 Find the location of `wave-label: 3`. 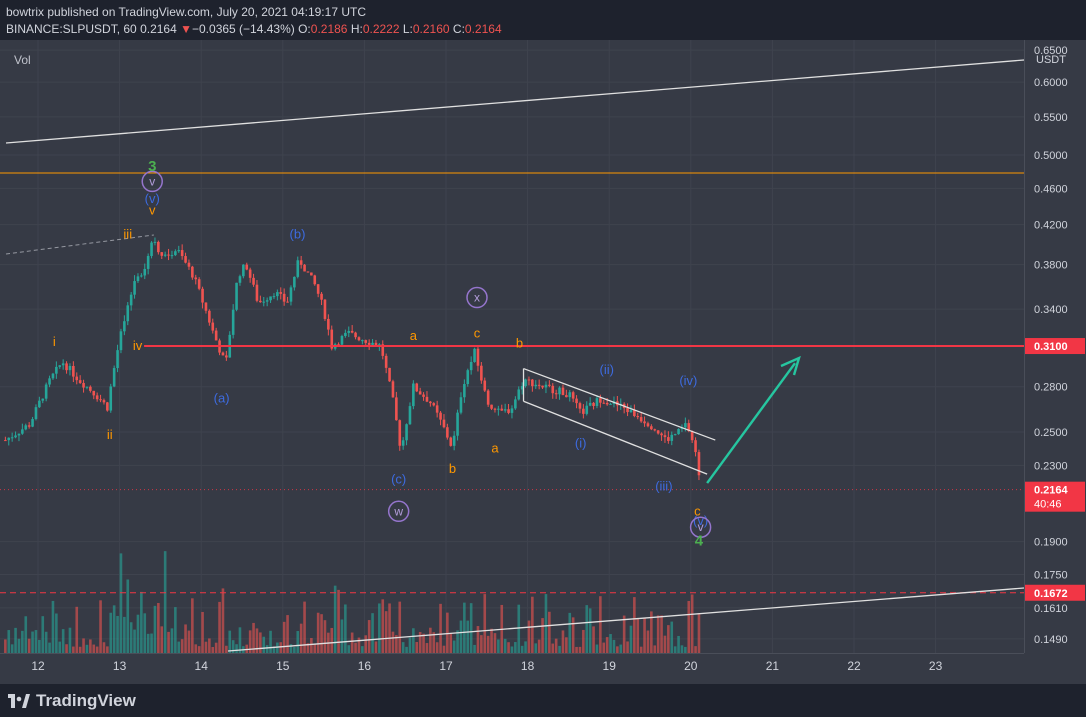

wave-label: 3 is located at coordinates (152, 166).